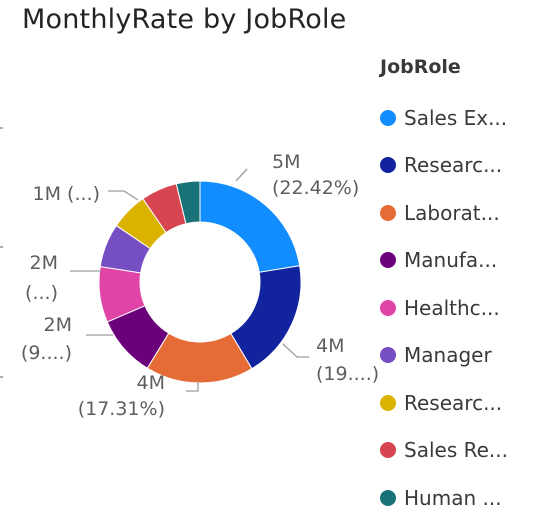  Describe the element at coordinates (188, 202) in the screenshot. I see `donut-slice` at that location.